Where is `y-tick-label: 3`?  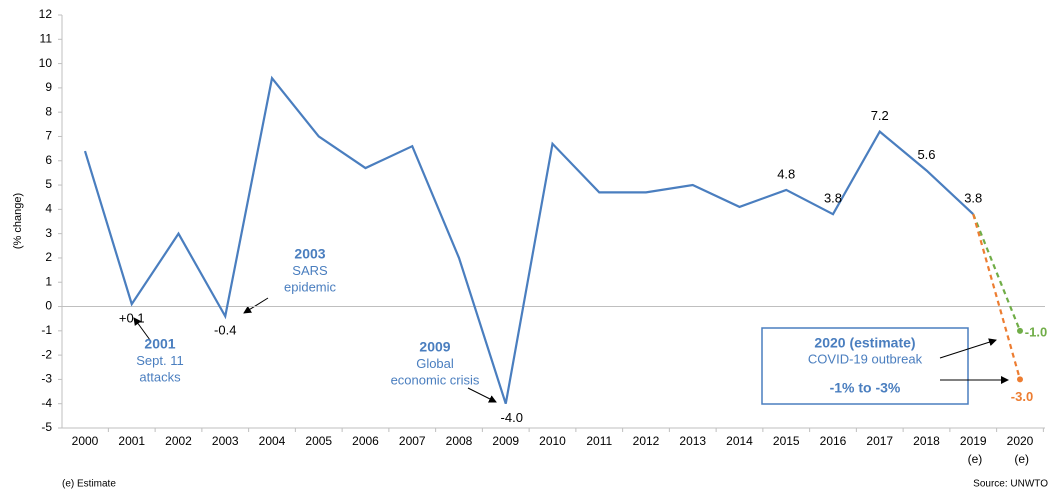
y-tick-label: 3 is located at coordinates (48, 233).